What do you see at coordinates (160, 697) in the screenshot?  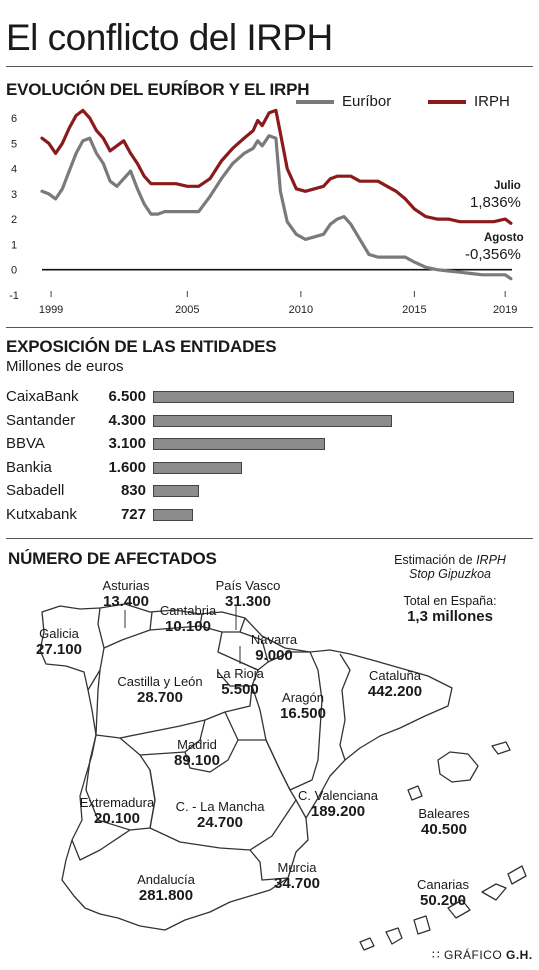 I see `region-castilla-leon-value: 28.700` at bounding box center [160, 697].